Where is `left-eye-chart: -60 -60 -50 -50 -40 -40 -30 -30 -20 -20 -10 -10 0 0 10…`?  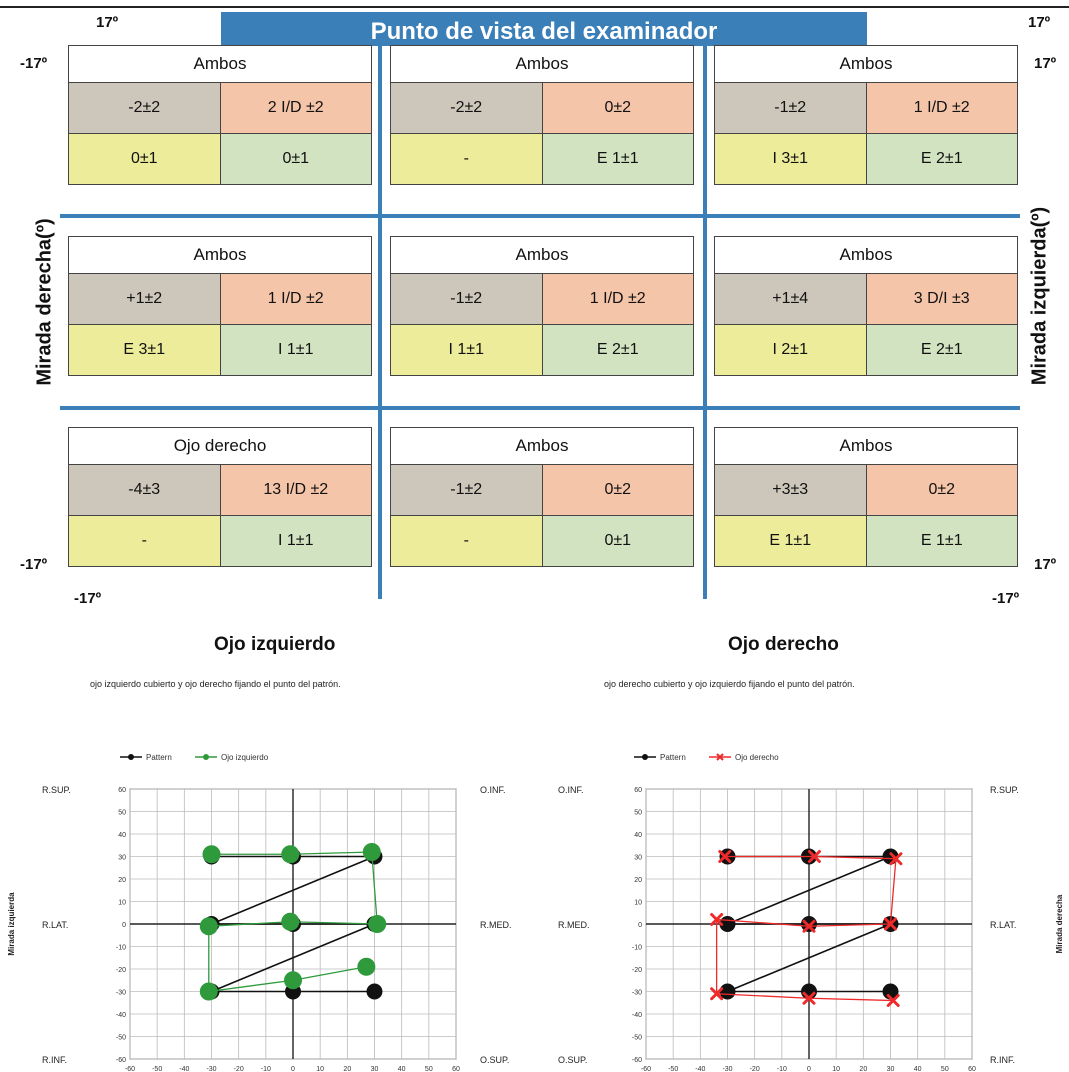
left-eye-chart: -60 -60 -50 -50 -40 -40 -30 -30 -20 -20 -10 -10 0 0 10… is located at coordinates (259, 912).